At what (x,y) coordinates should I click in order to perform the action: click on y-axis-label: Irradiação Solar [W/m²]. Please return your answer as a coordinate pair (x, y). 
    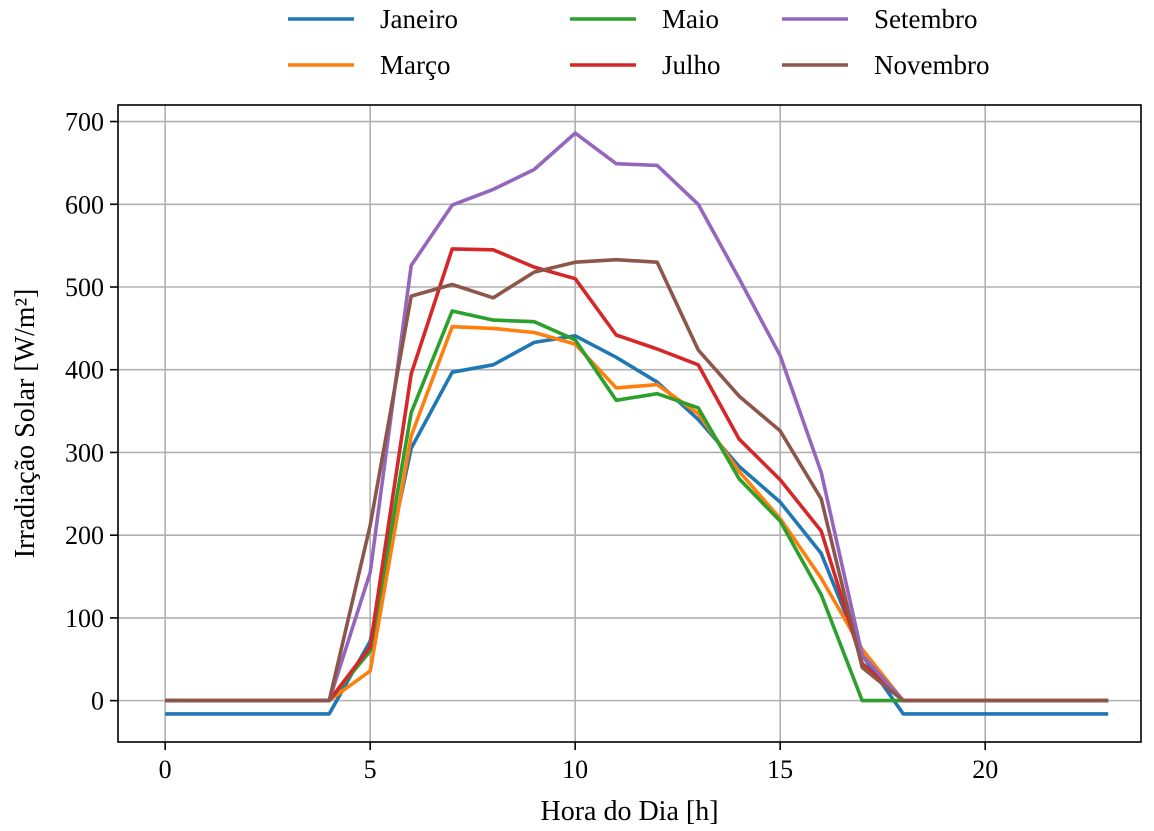
    Looking at the image, I should click on (25, 424).